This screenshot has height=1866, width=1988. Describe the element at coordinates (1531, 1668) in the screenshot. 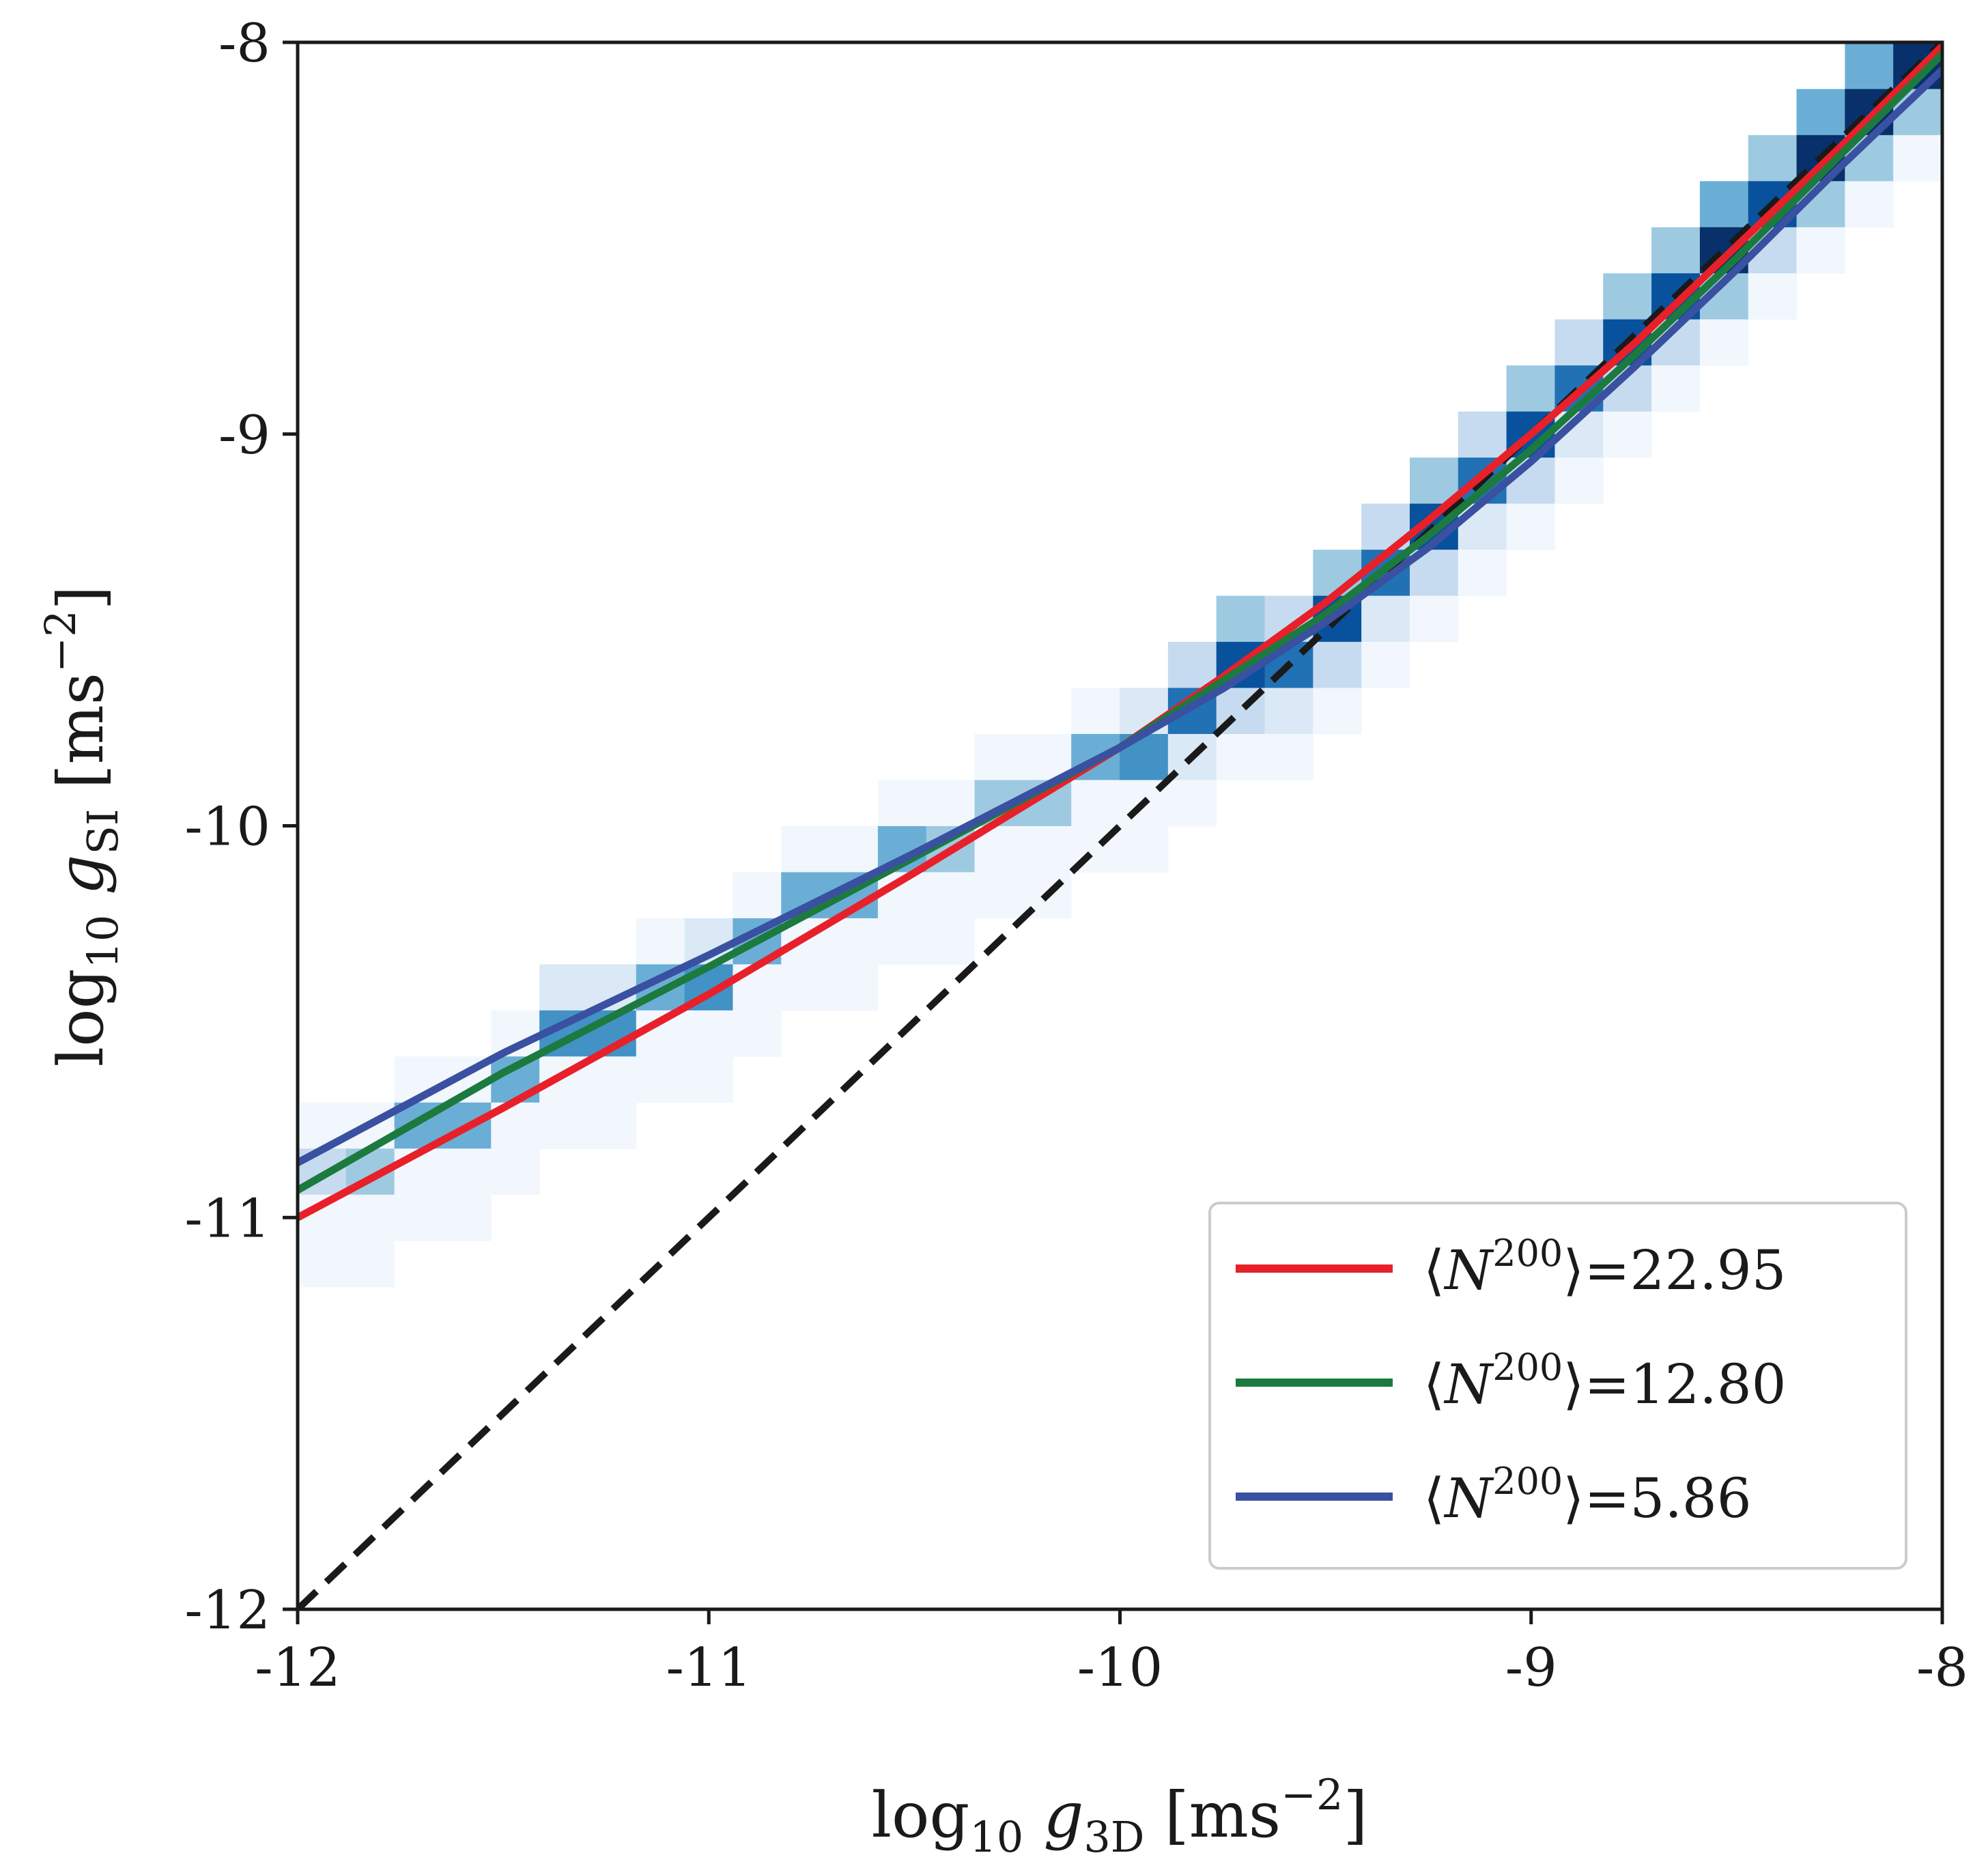

I see `x-tick-label: -9` at that location.